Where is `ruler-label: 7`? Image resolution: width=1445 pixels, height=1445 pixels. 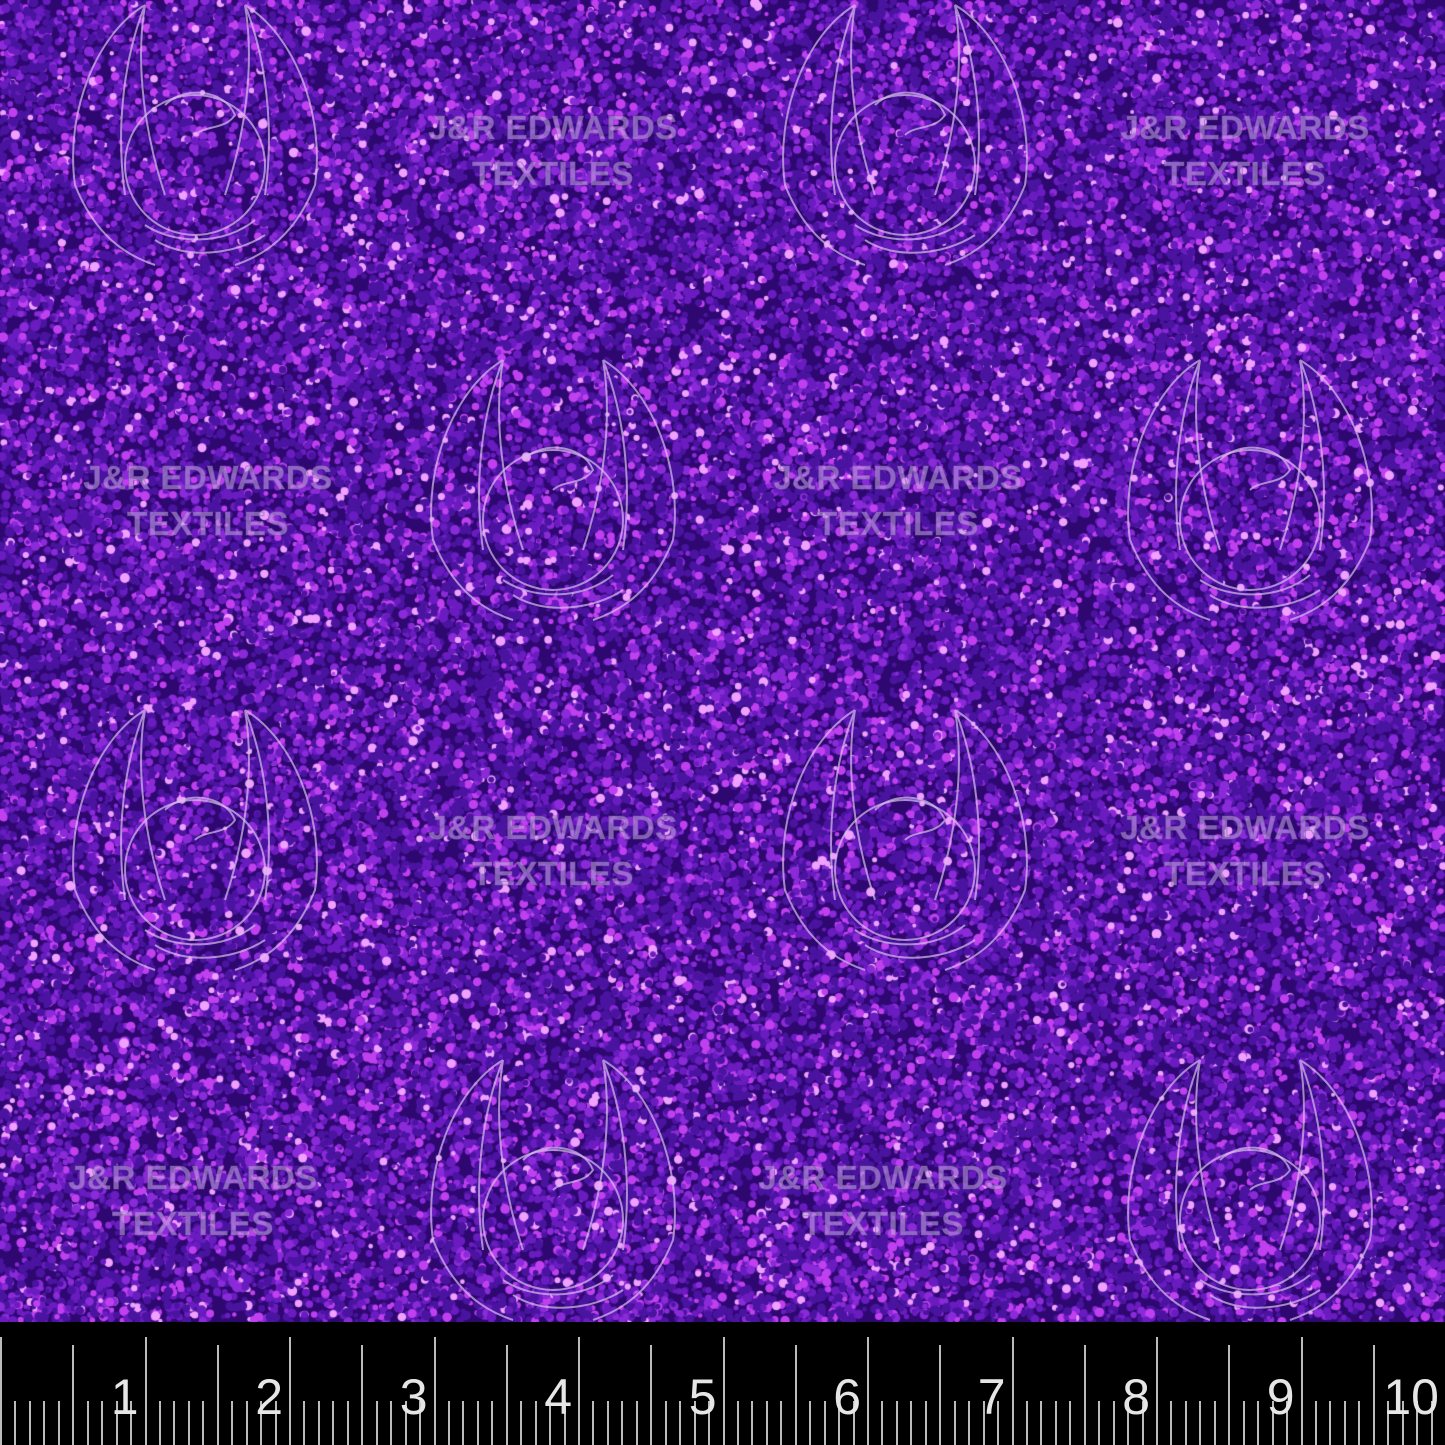
ruler-label: 7 is located at coordinates (991, 1397).